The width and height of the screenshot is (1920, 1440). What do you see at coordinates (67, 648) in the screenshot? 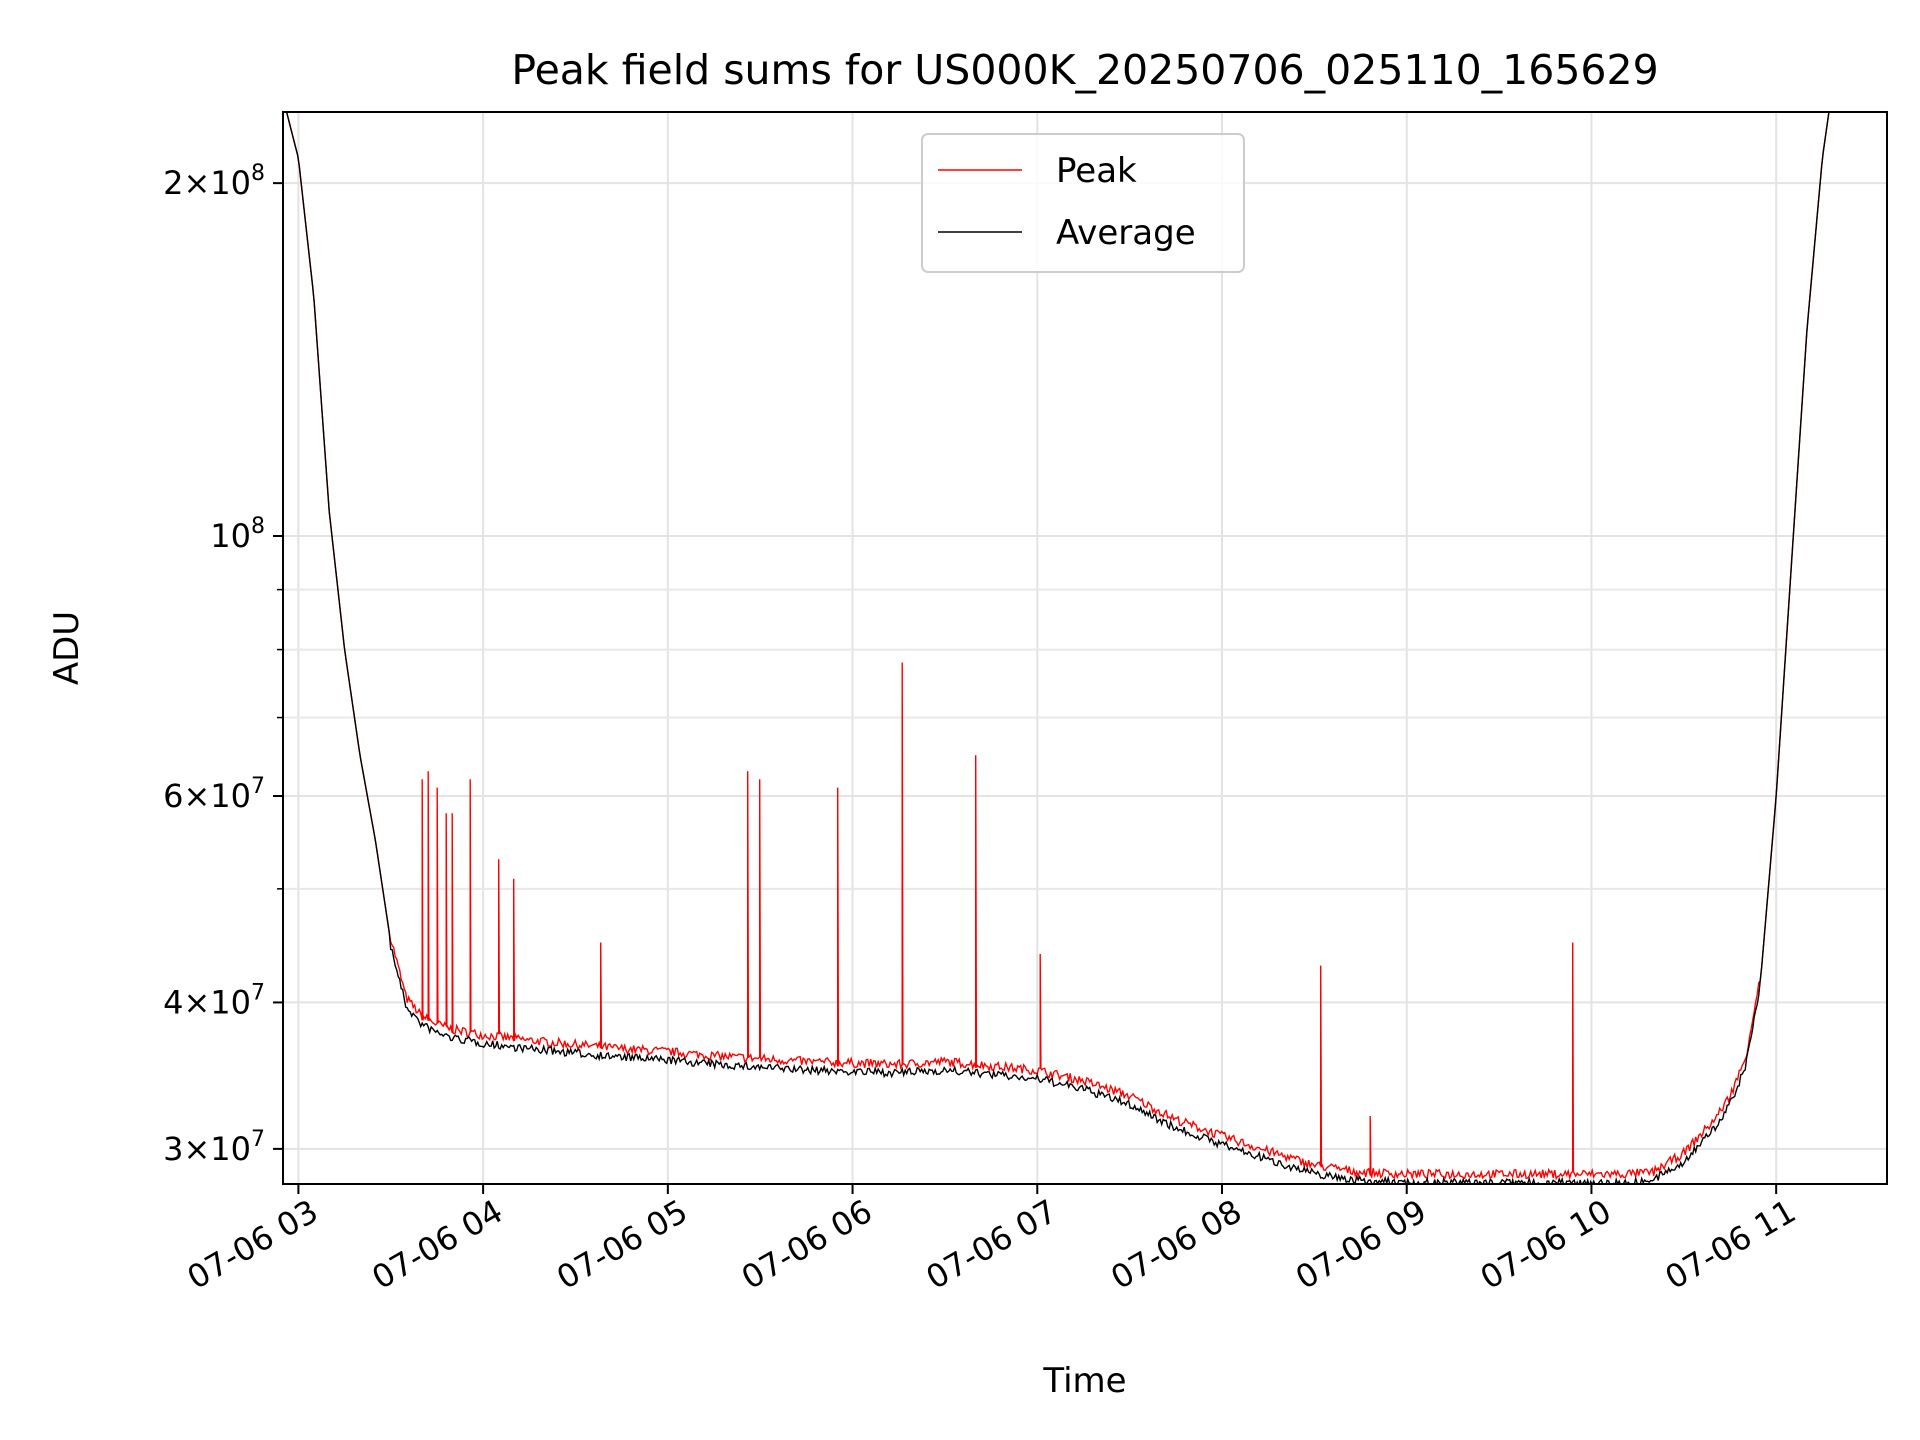
I see `y-axis-label: ADU` at bounding box center [67, 648].